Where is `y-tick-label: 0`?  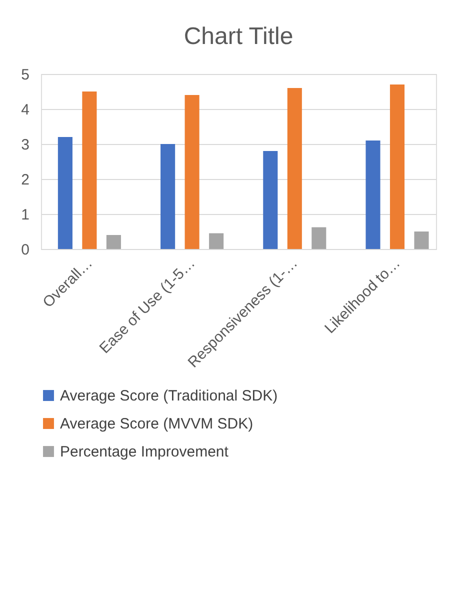 y-tick-label: 0 is located at coordinates (25, 250).